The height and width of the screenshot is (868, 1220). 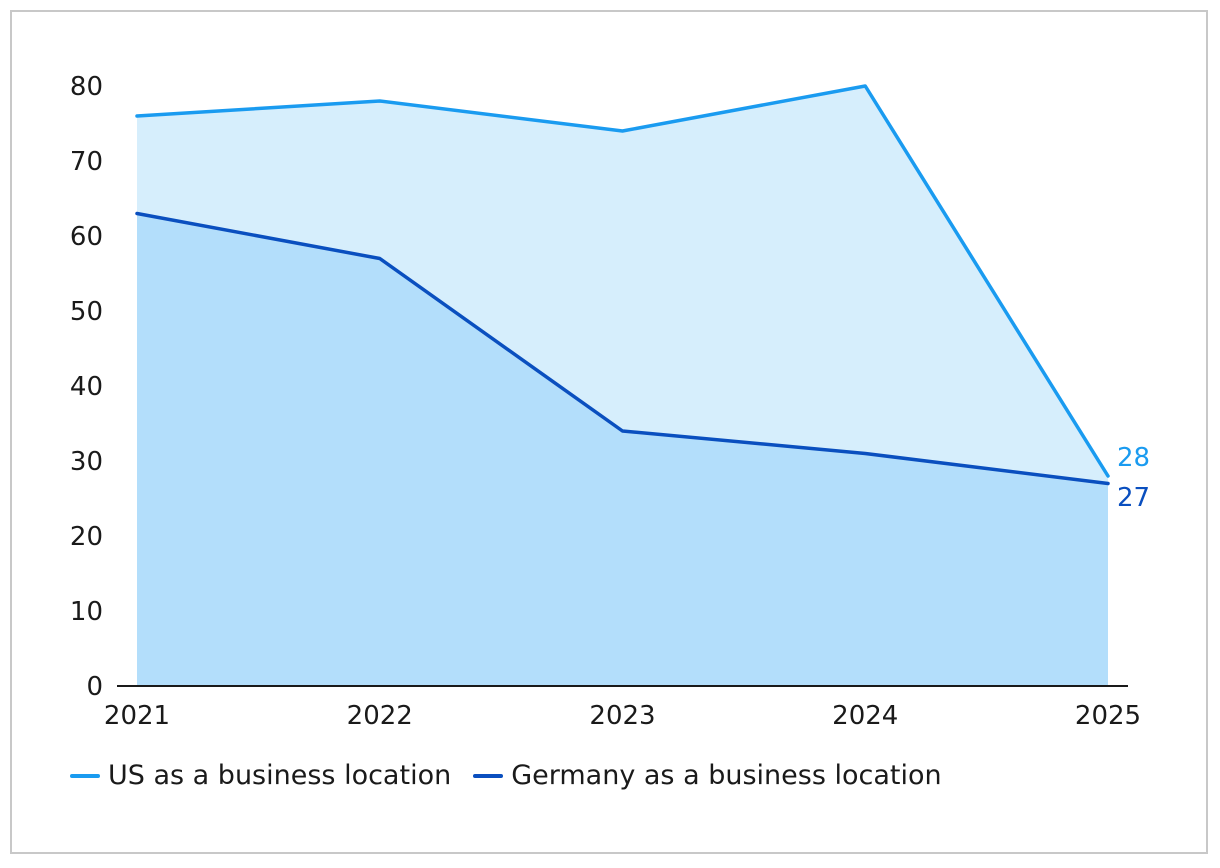 I want to click on y-tick-label: 60, so click(x=86, y=237).